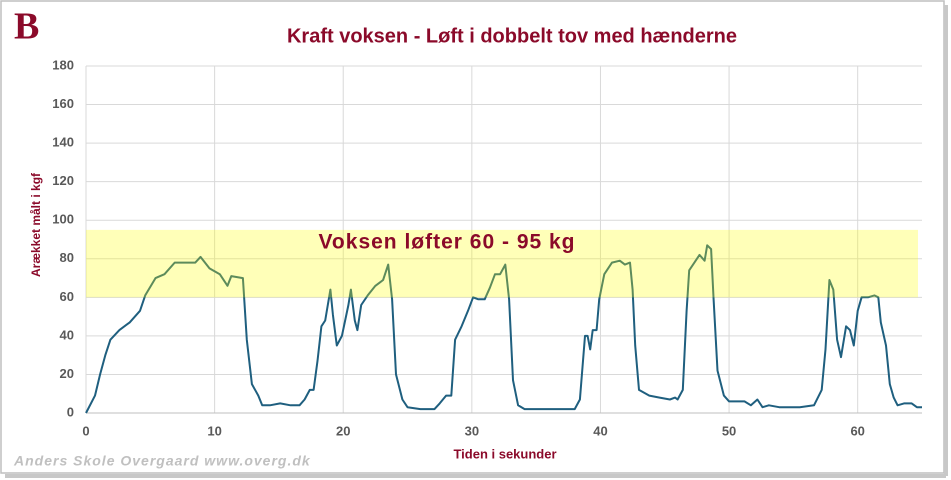 The image size is (951, 480). I want to click on x-tick-label: 0, so click(85, 430).